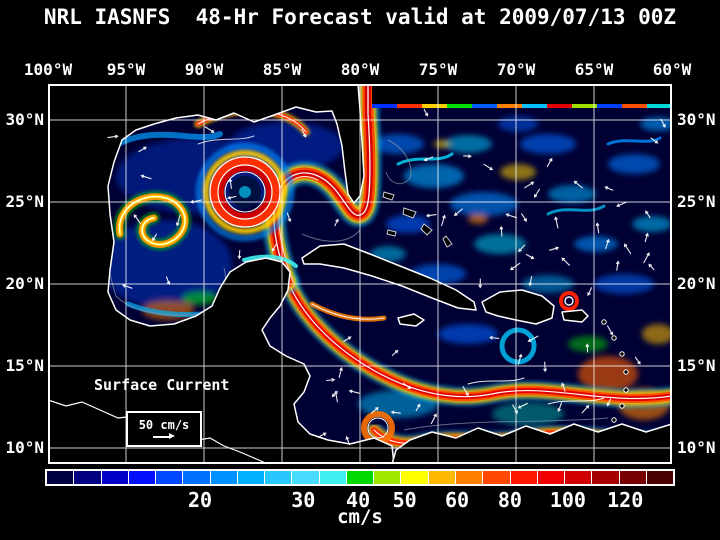  What do you see at coordinates (569, 301) in the screenshot?
I see `antilles-ring-eddy` at bounding box center [569, 301].